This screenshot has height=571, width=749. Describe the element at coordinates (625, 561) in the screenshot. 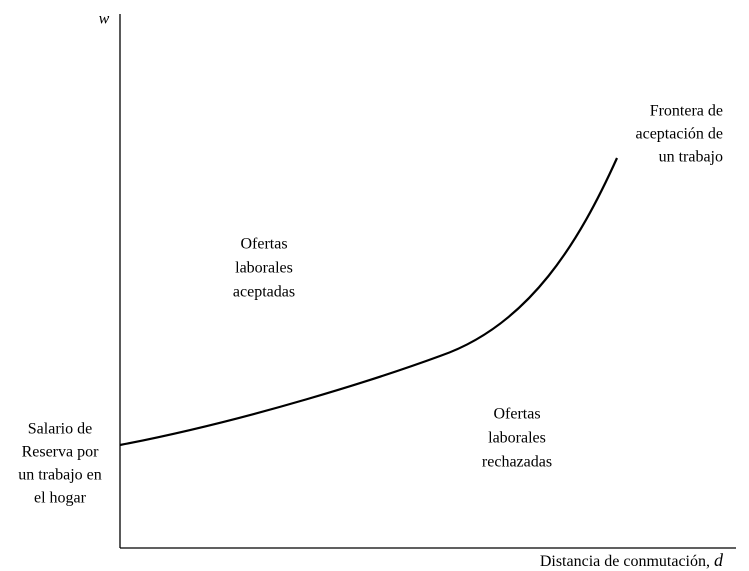

I see `x-axis-label-text: Distancia de conmutación,` at that location.